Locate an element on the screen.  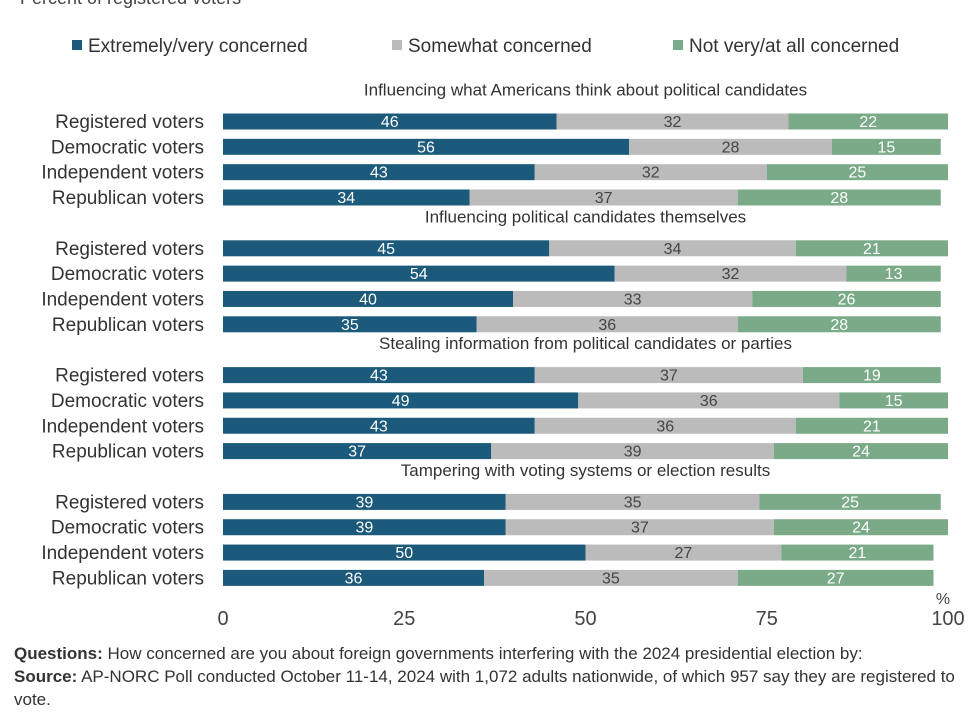
data-label: 25 is located at coordinates (850, 502).